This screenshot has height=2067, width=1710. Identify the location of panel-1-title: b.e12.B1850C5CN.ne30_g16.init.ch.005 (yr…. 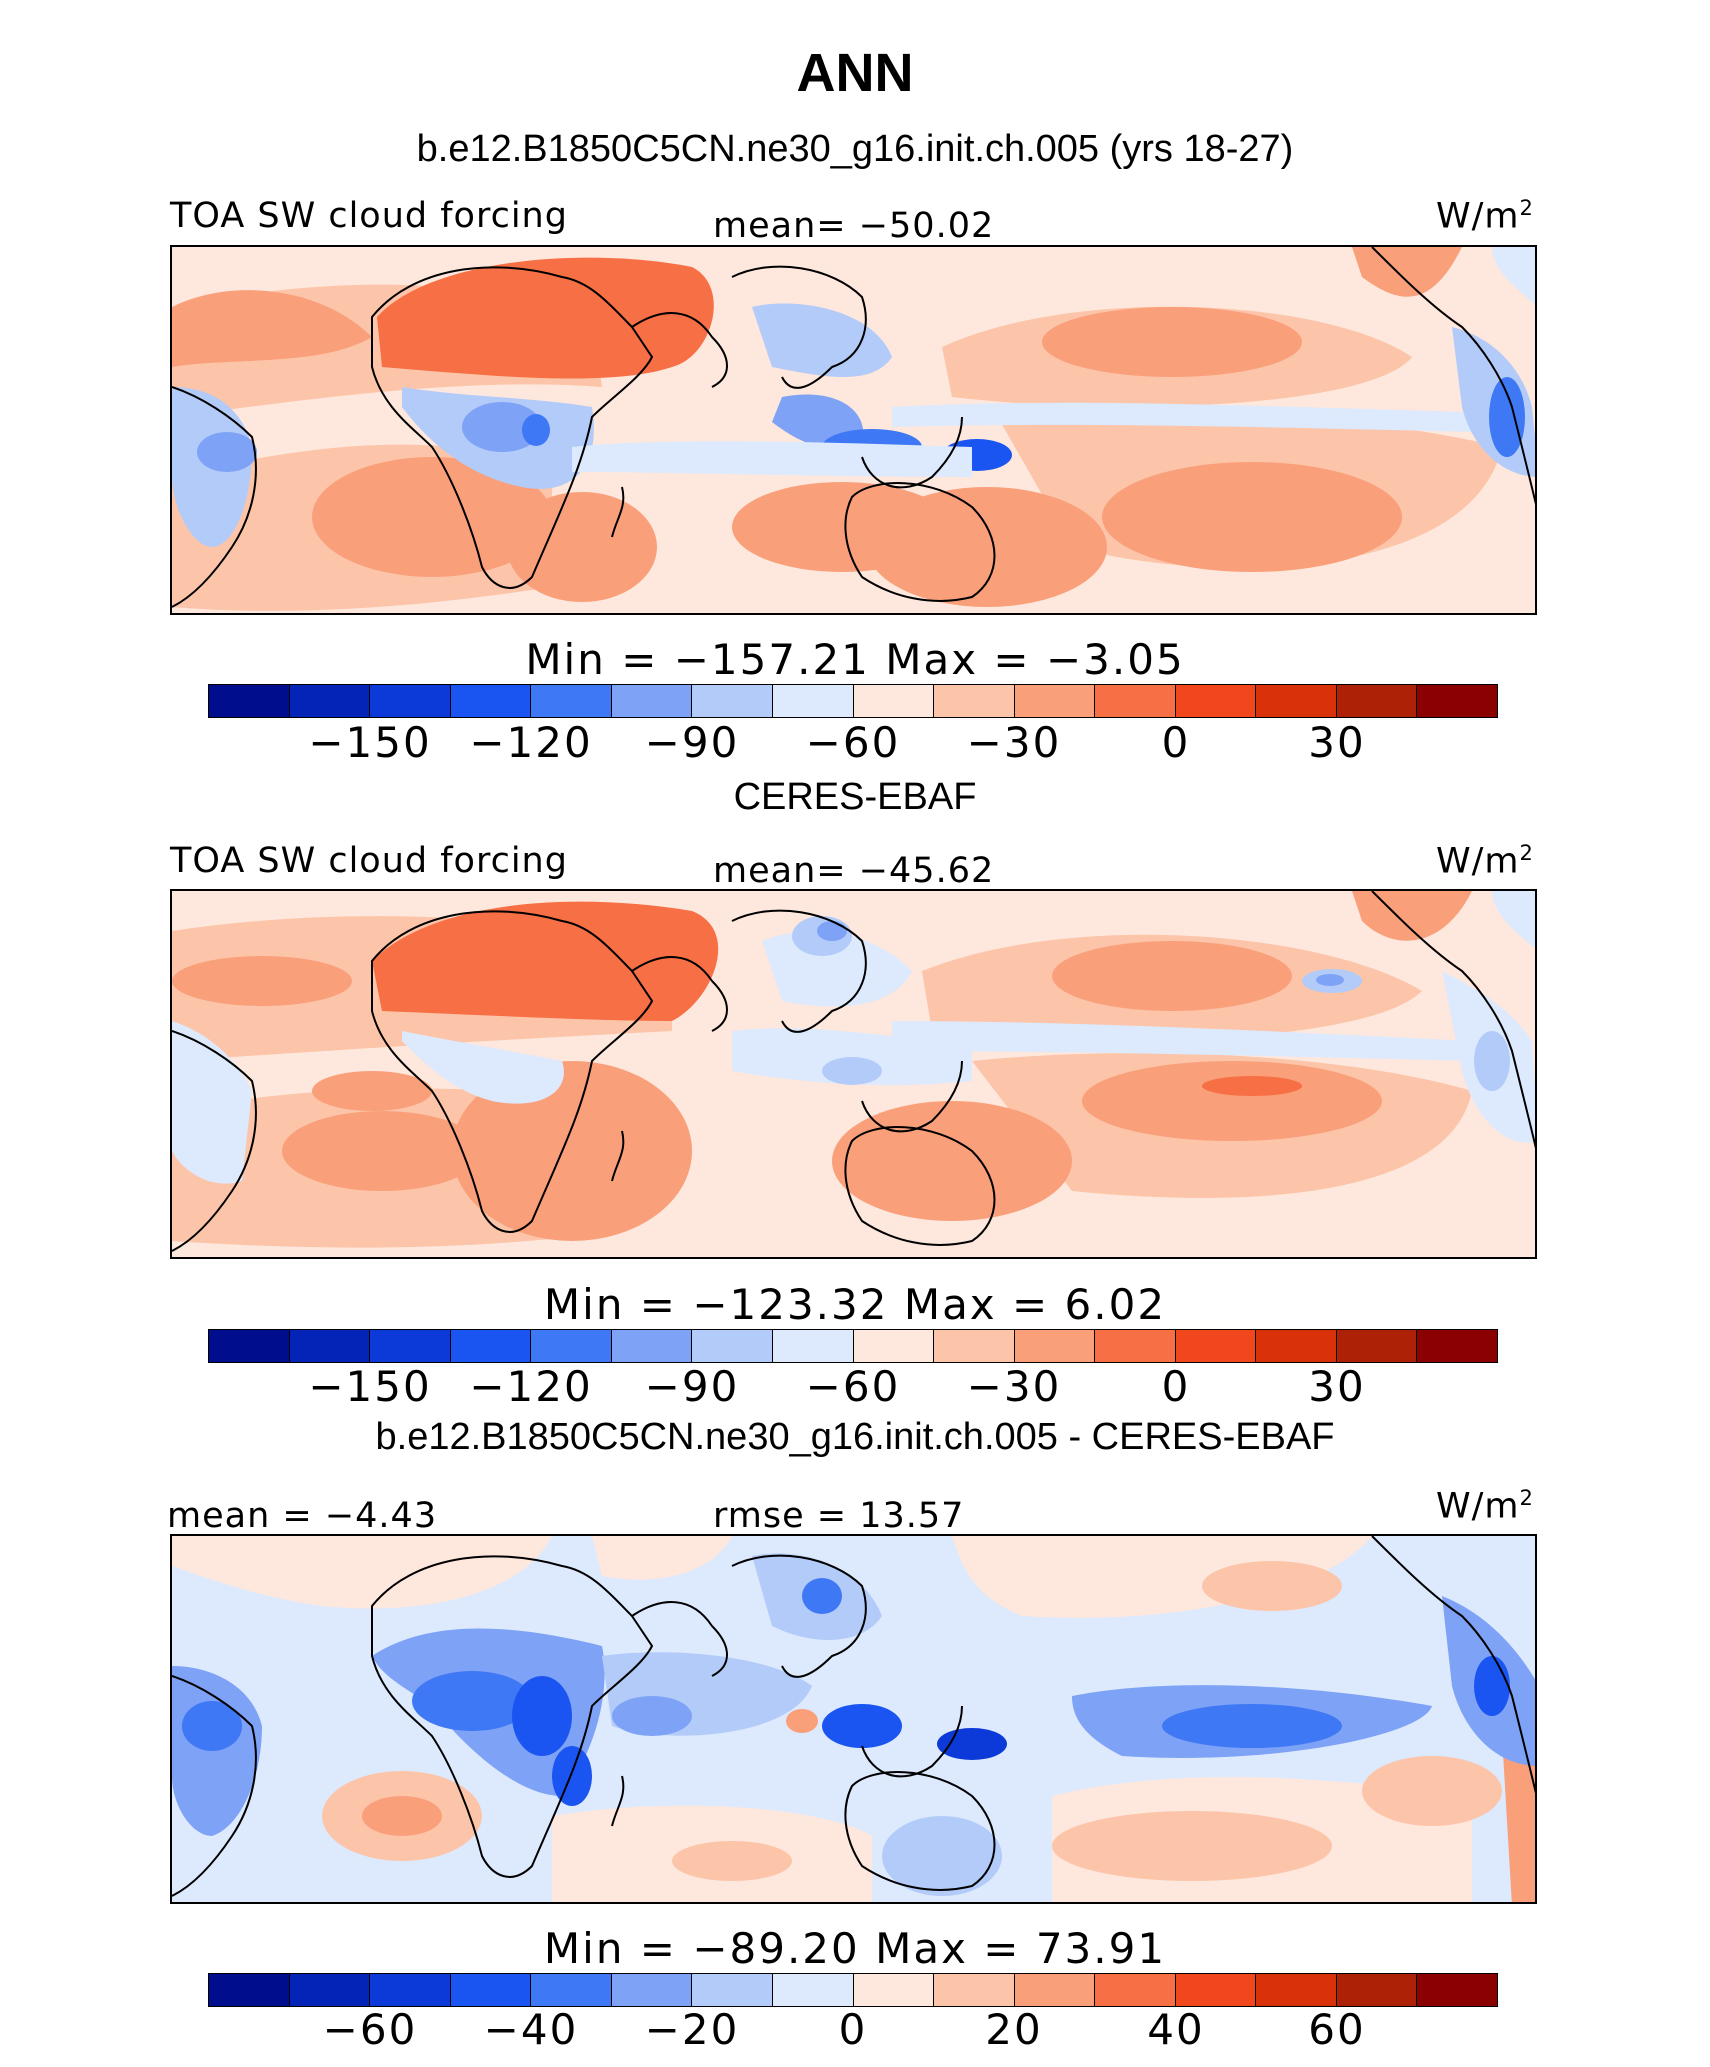
(855, 149).